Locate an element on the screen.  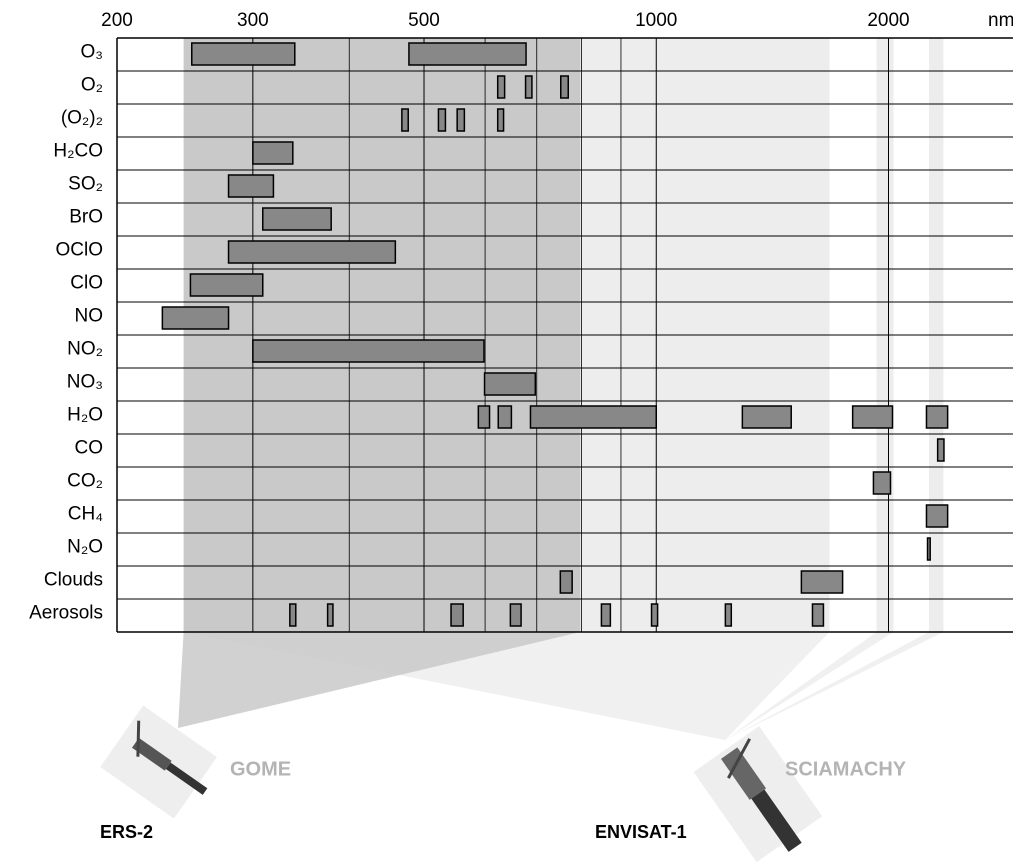
envisat-satellite is located at coordinates (758, 794).